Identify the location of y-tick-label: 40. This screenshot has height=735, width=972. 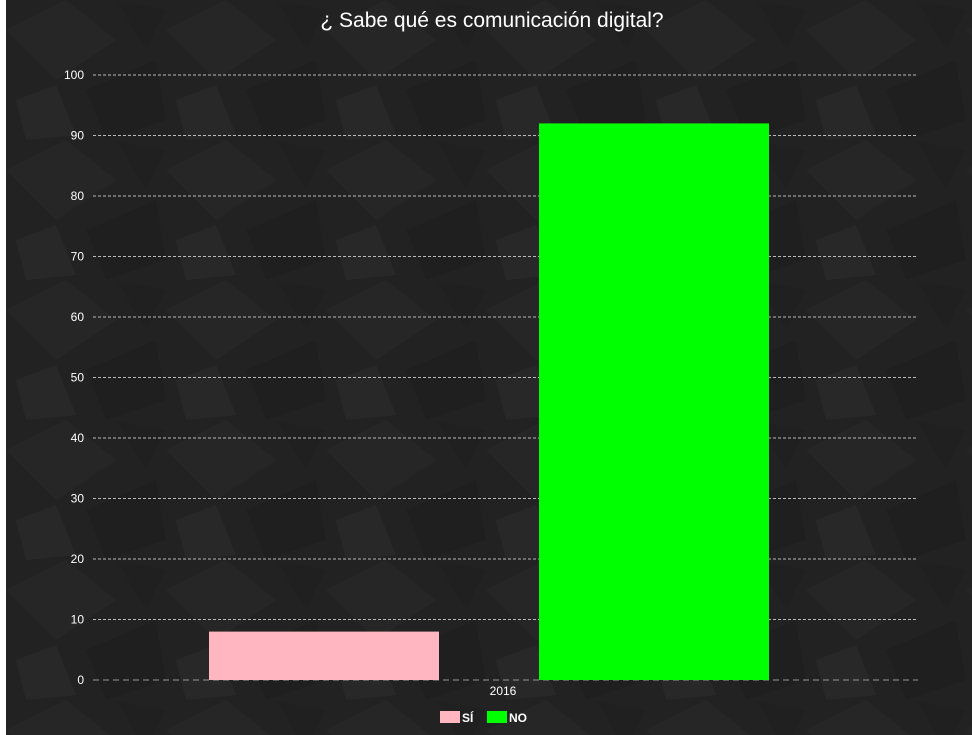
(78, 438).